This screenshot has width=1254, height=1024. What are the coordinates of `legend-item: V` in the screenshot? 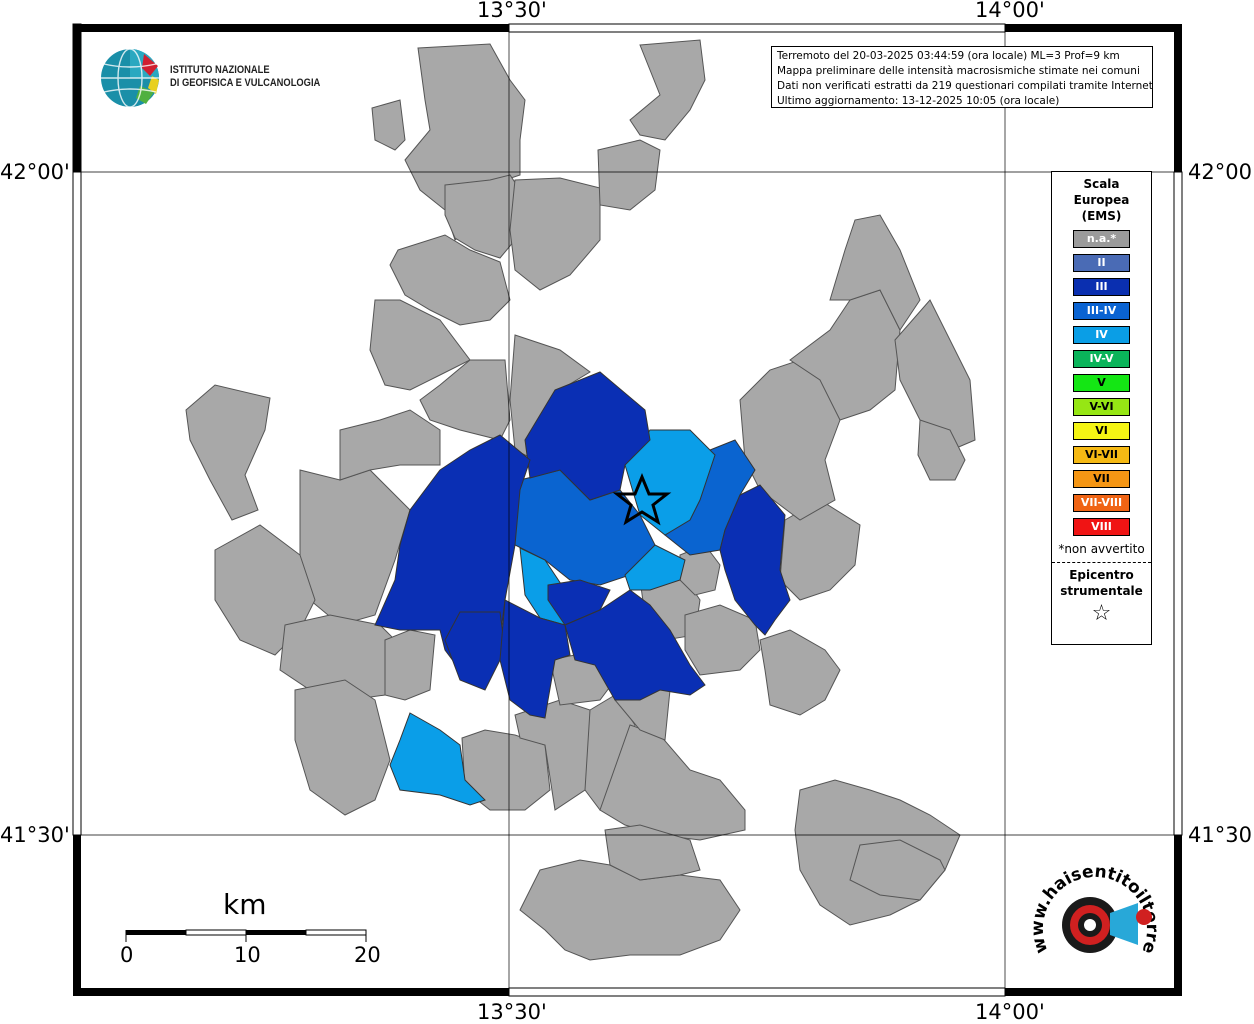 It's located at (1101, 383).